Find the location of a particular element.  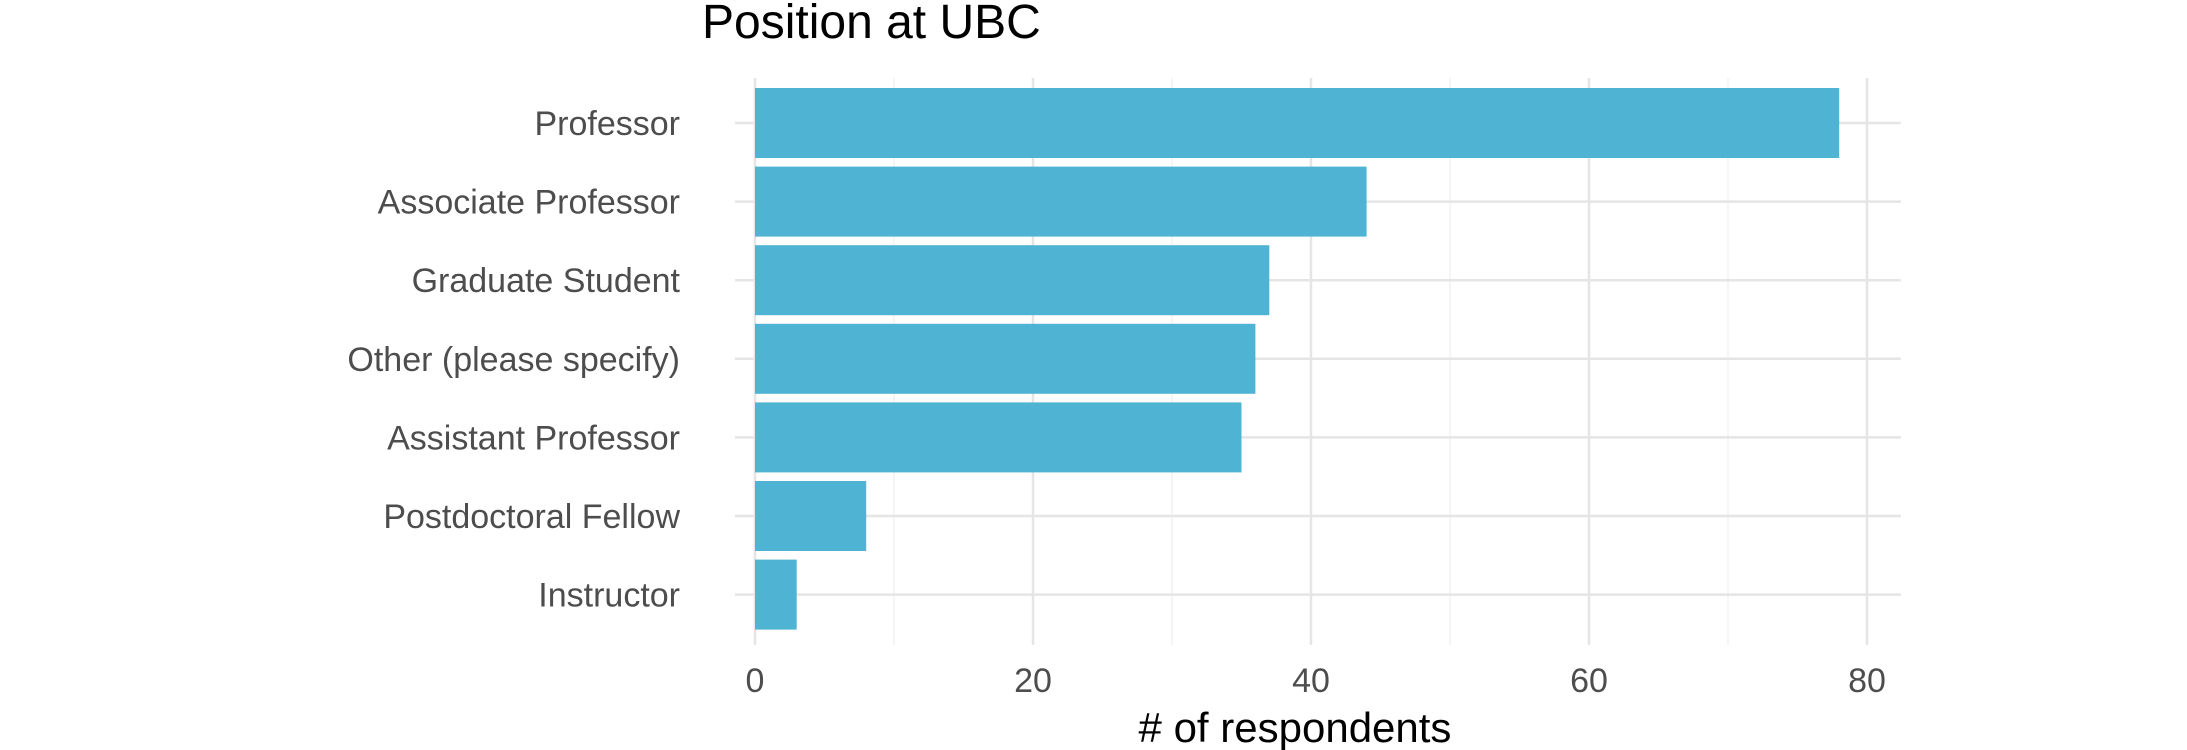

chart-title: Position at UBC is located at coordinates (871, 24).